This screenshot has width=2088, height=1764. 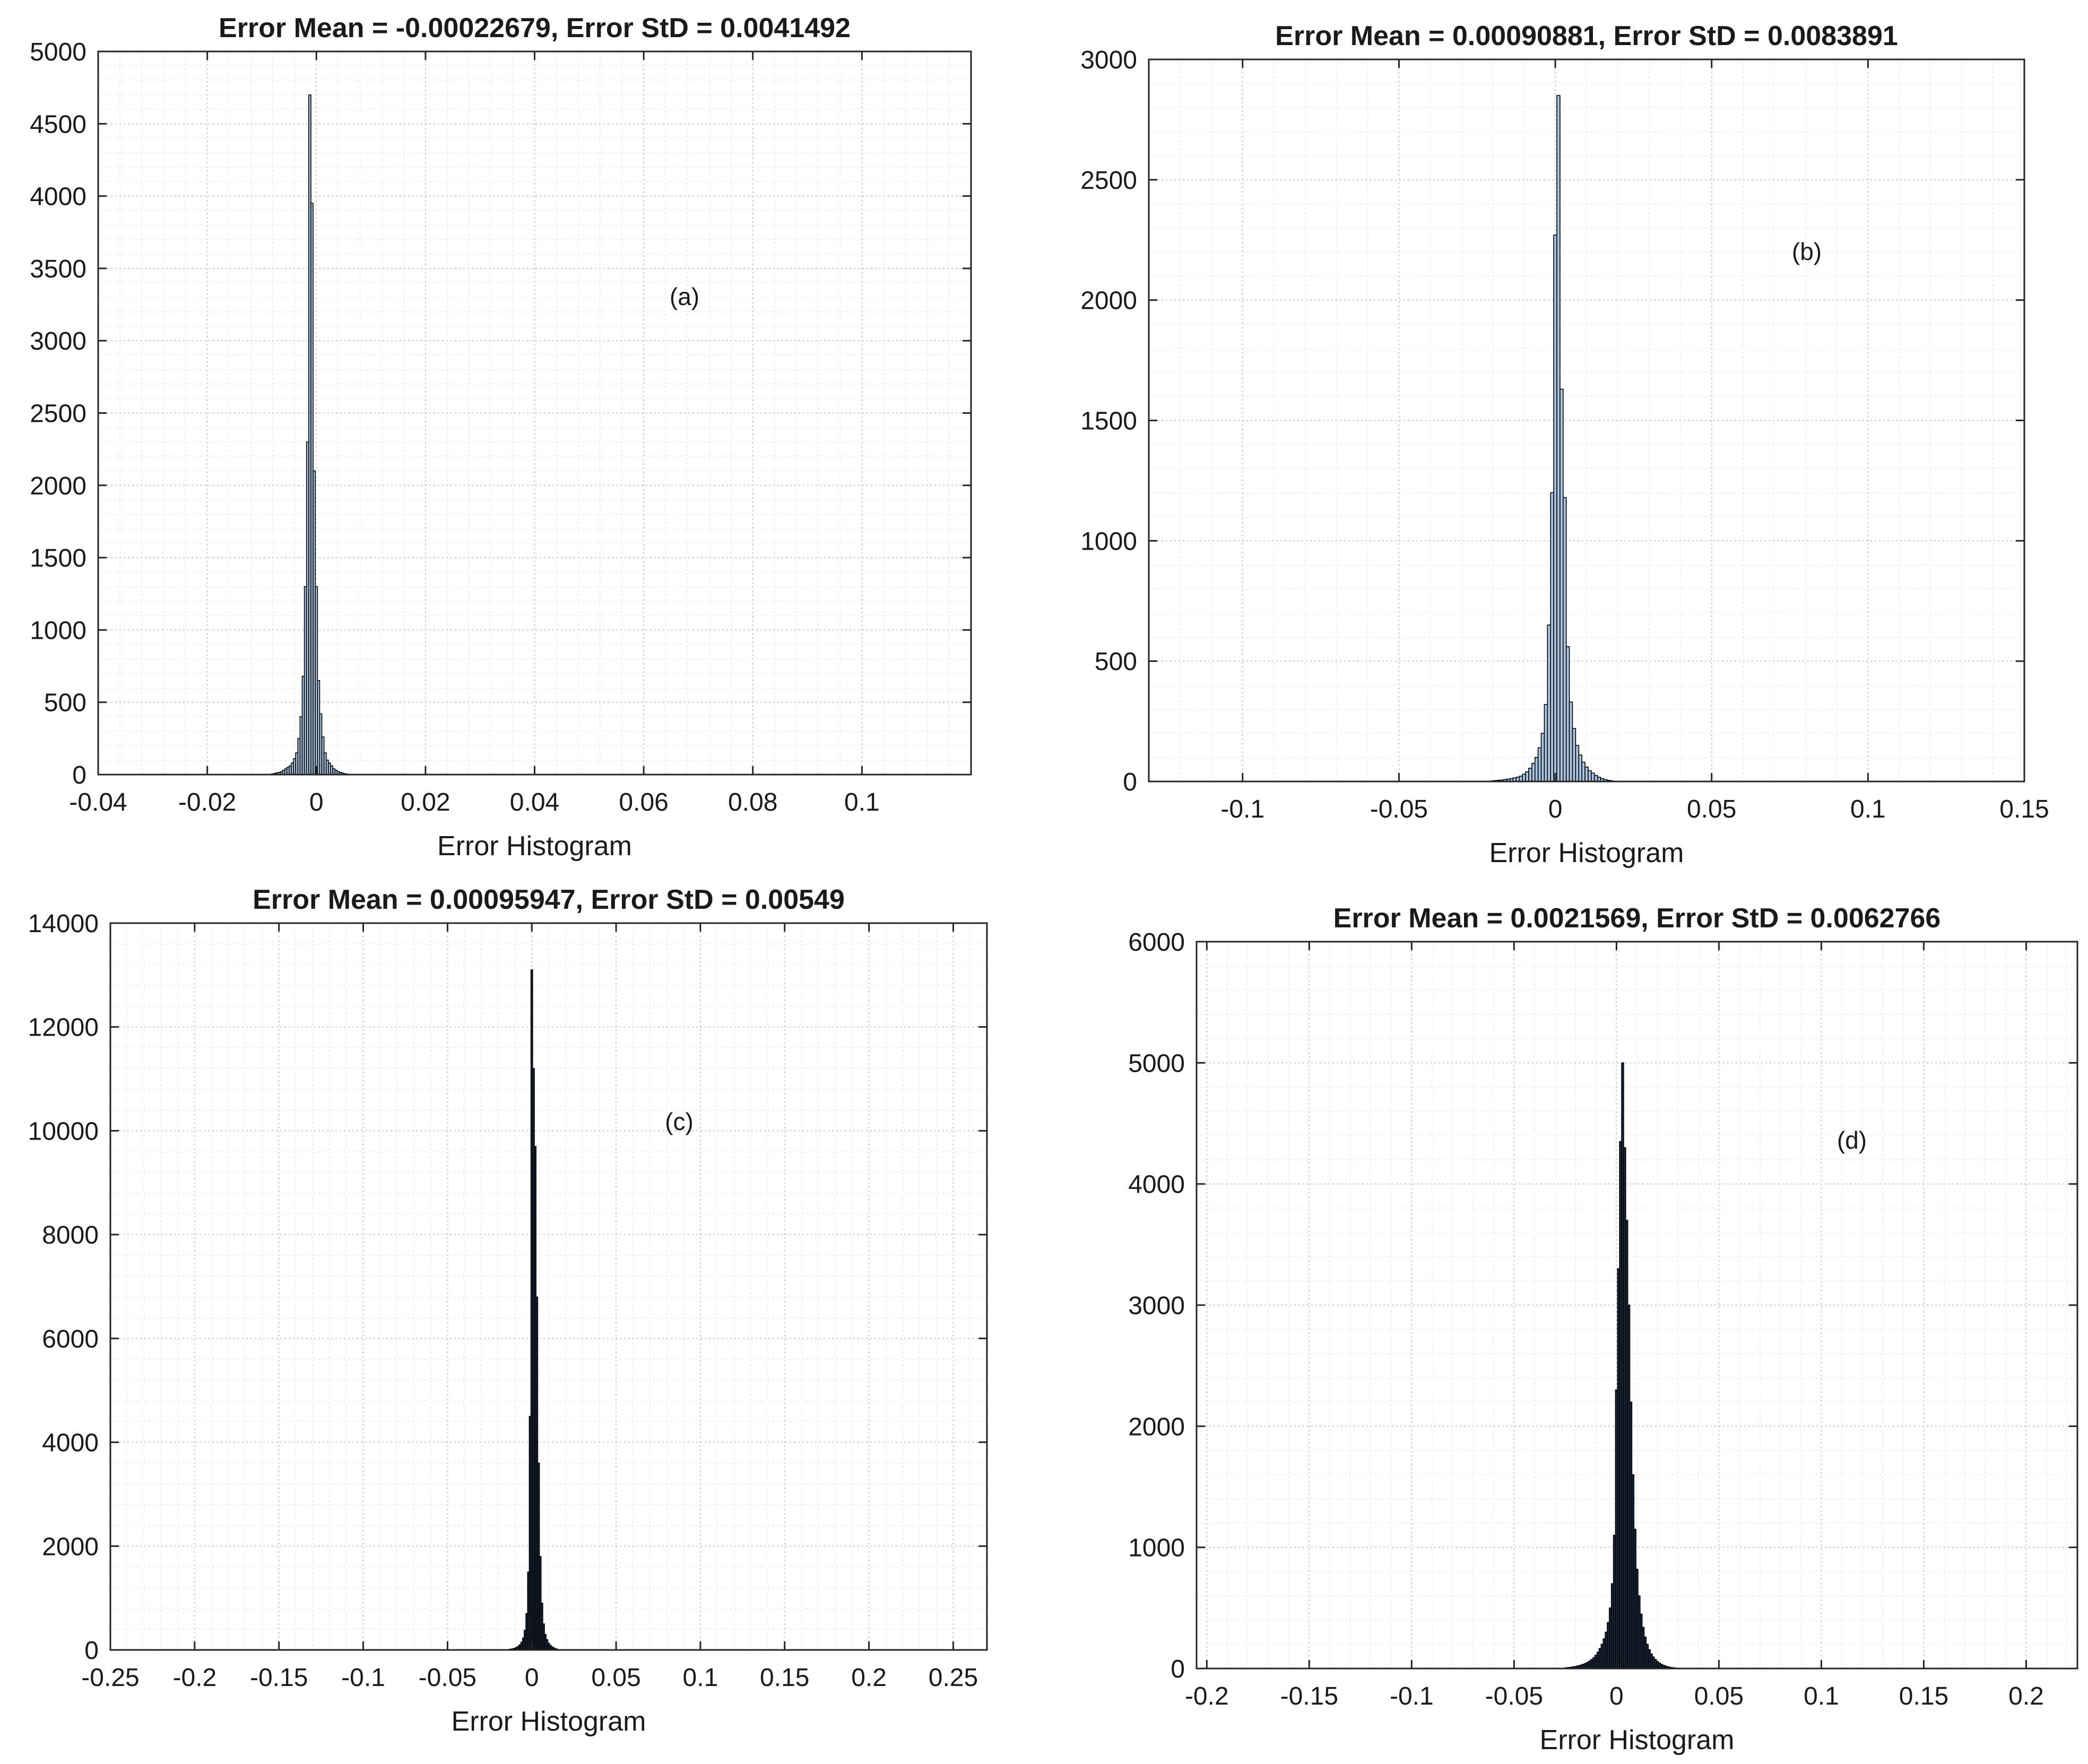 I want to click on x-tick-label: -0.04, so click(x=98, y=802).